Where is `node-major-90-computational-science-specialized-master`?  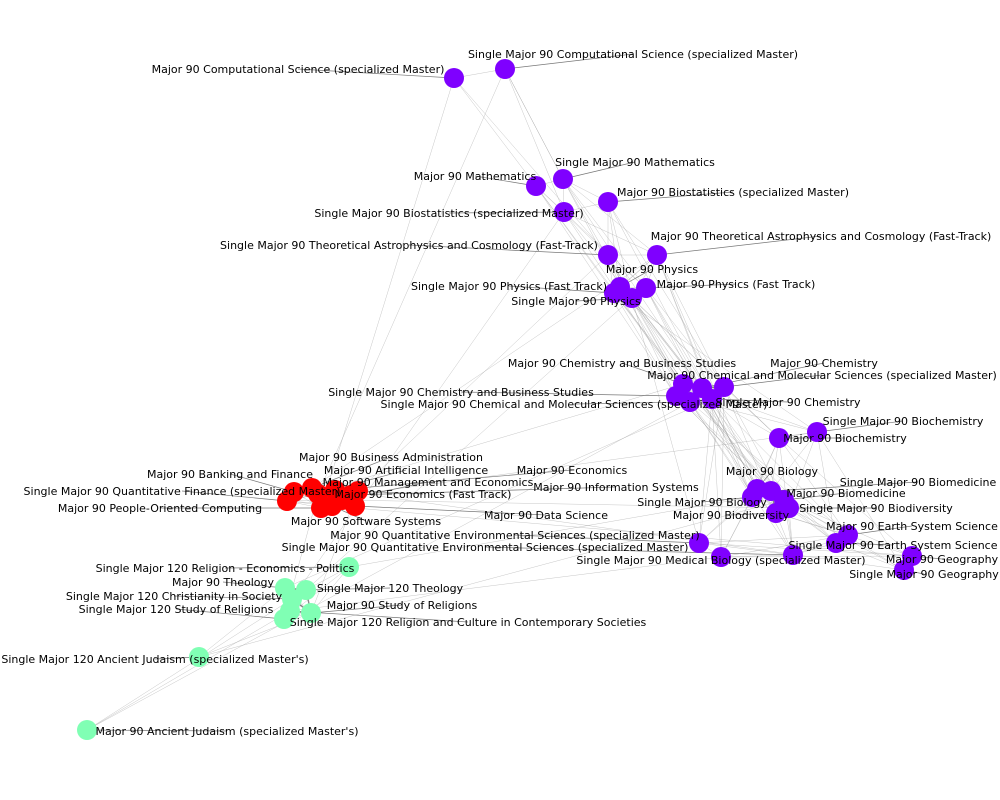 node-major-90-computational-science-specialized-master is located at coordinates (454, 78).